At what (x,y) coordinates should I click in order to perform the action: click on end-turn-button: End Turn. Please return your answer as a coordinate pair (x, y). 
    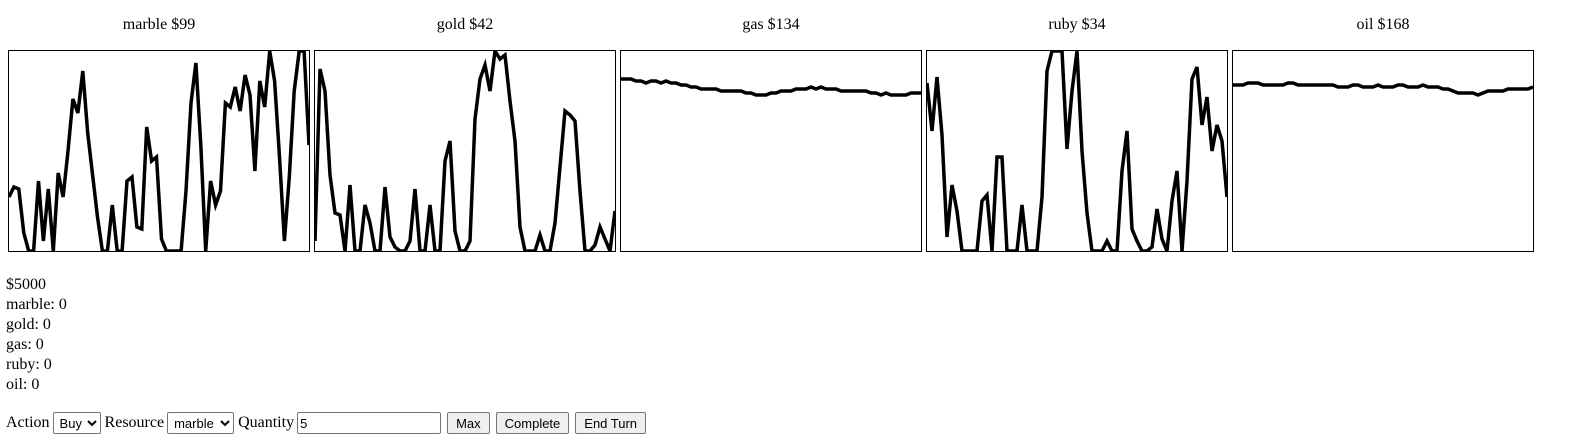
    Looking at the image, I should click on (611, 423).